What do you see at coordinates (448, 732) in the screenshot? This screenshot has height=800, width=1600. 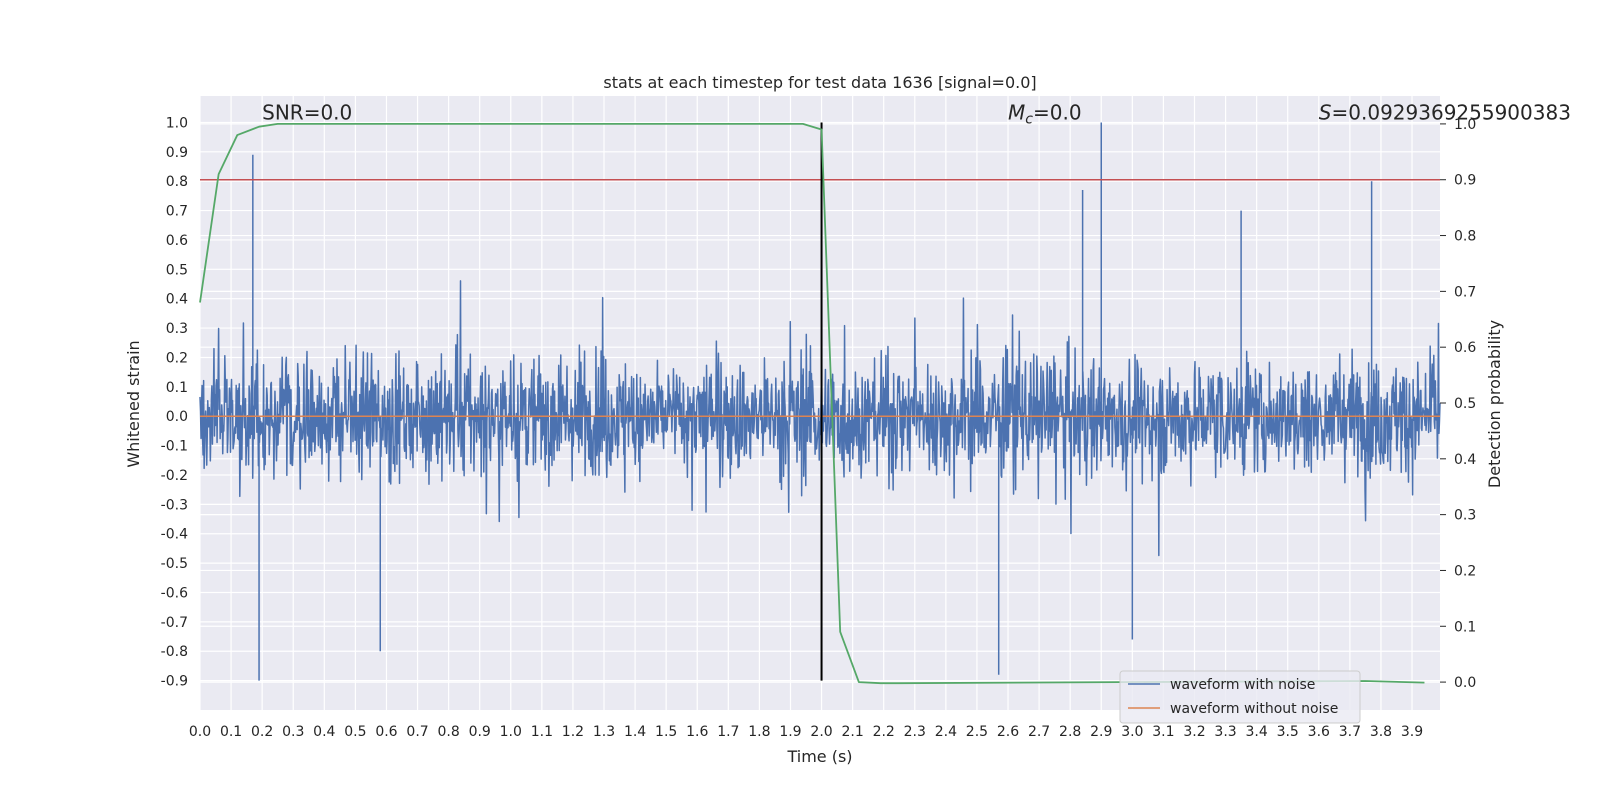 I see `x-tick-label: 0.8` at bounding box center [448, 732].